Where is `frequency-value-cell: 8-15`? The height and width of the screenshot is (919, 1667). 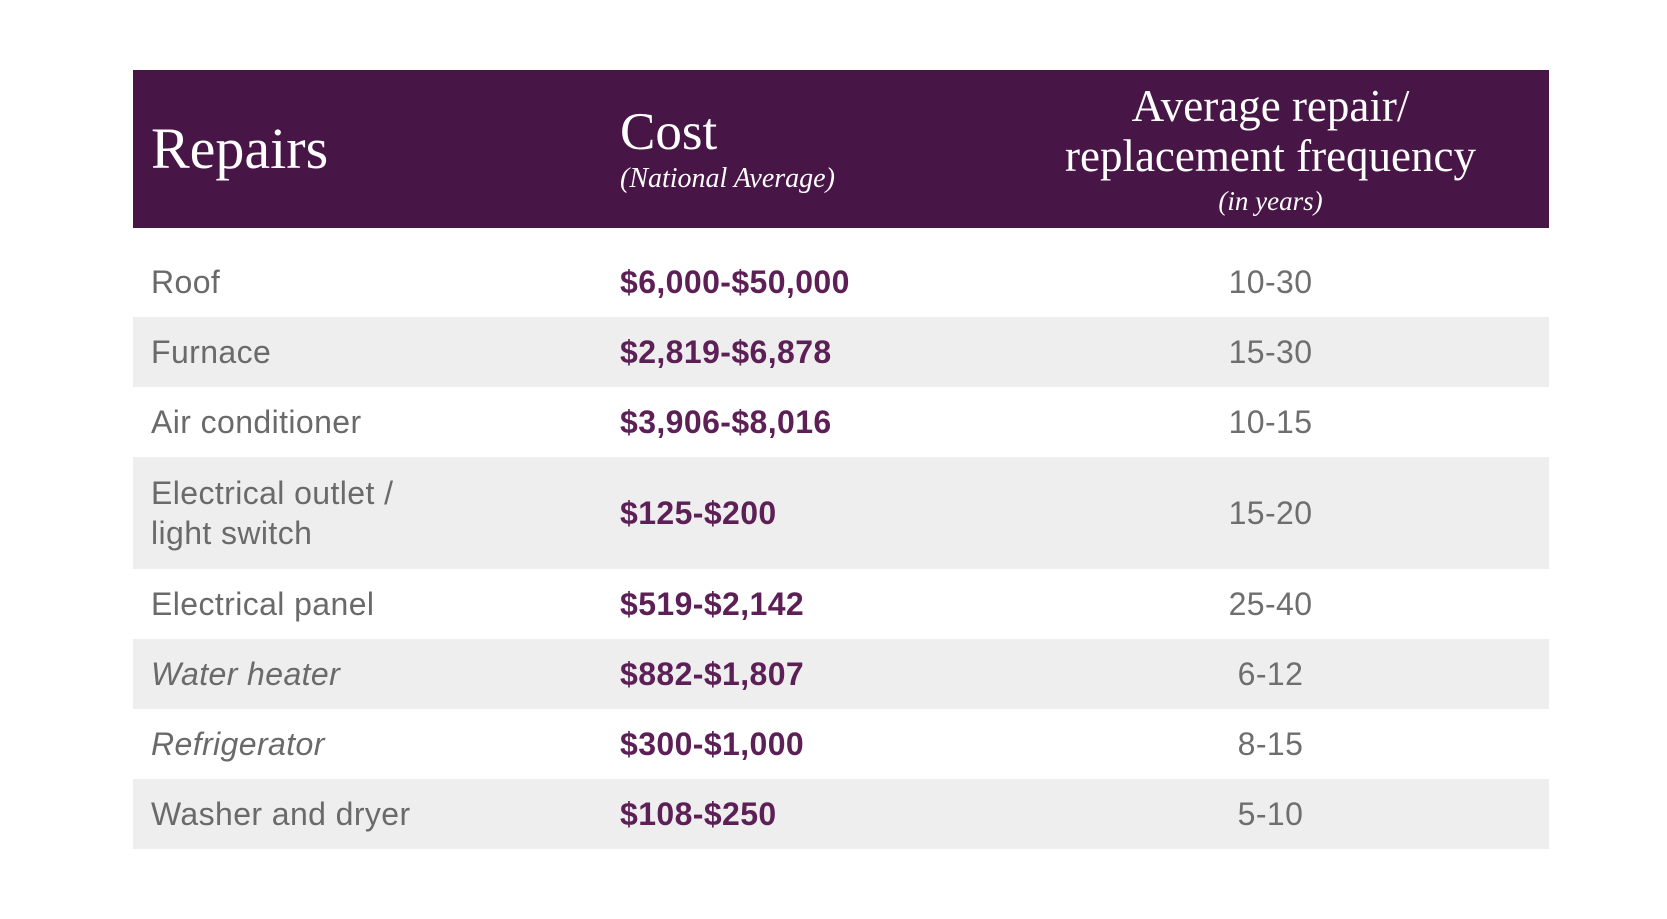
frequency-value-cell: 8-15 is located at coordinates (1270, 743).